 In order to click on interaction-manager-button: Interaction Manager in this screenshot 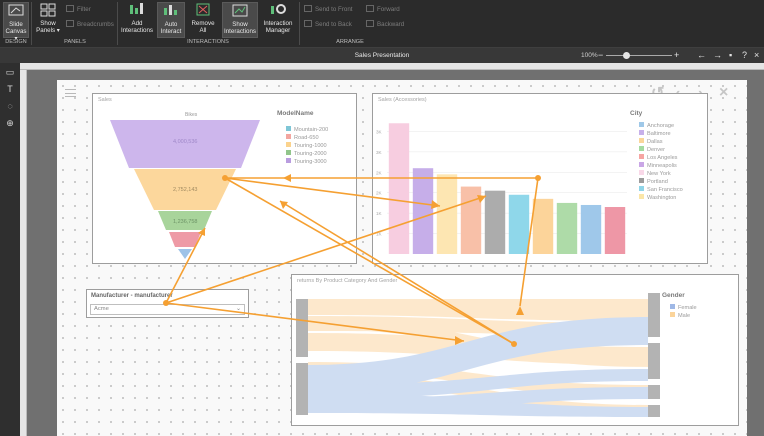, I will do `click(278, 20)`.